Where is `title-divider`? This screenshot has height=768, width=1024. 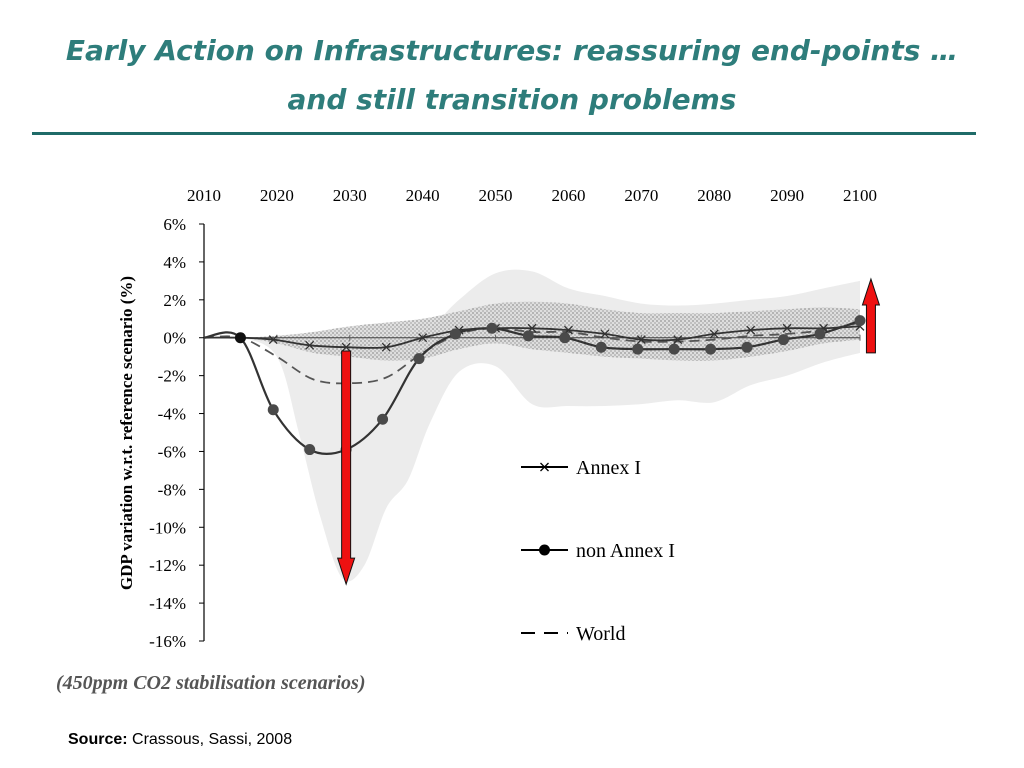 title-divider is located at coordinates (504, 133).